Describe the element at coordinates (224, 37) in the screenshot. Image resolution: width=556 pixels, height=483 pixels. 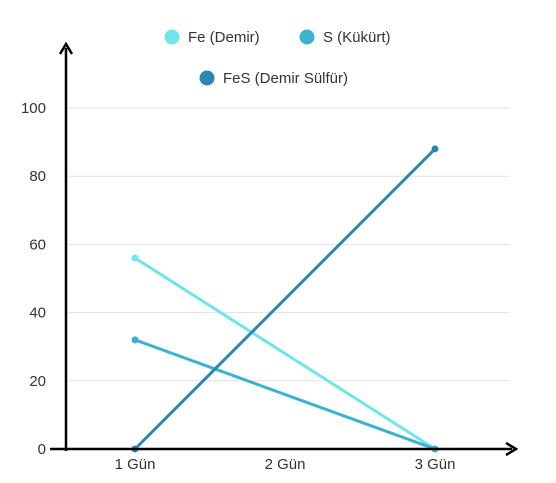
I see `legend-label: Fe (Demir)` at that location.